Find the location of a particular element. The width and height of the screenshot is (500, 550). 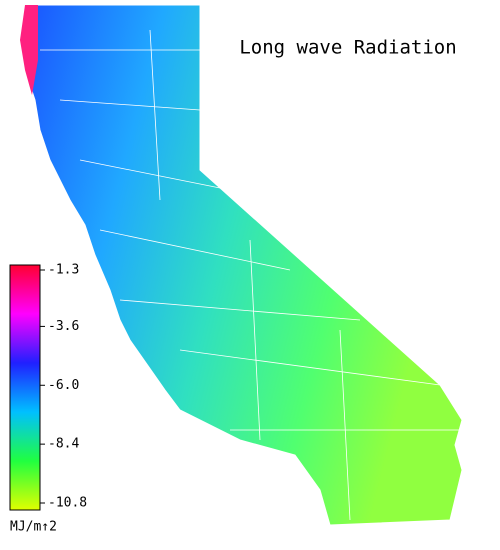

colorbar-tick-label: -1.3 is located at coordinates (63, 270).